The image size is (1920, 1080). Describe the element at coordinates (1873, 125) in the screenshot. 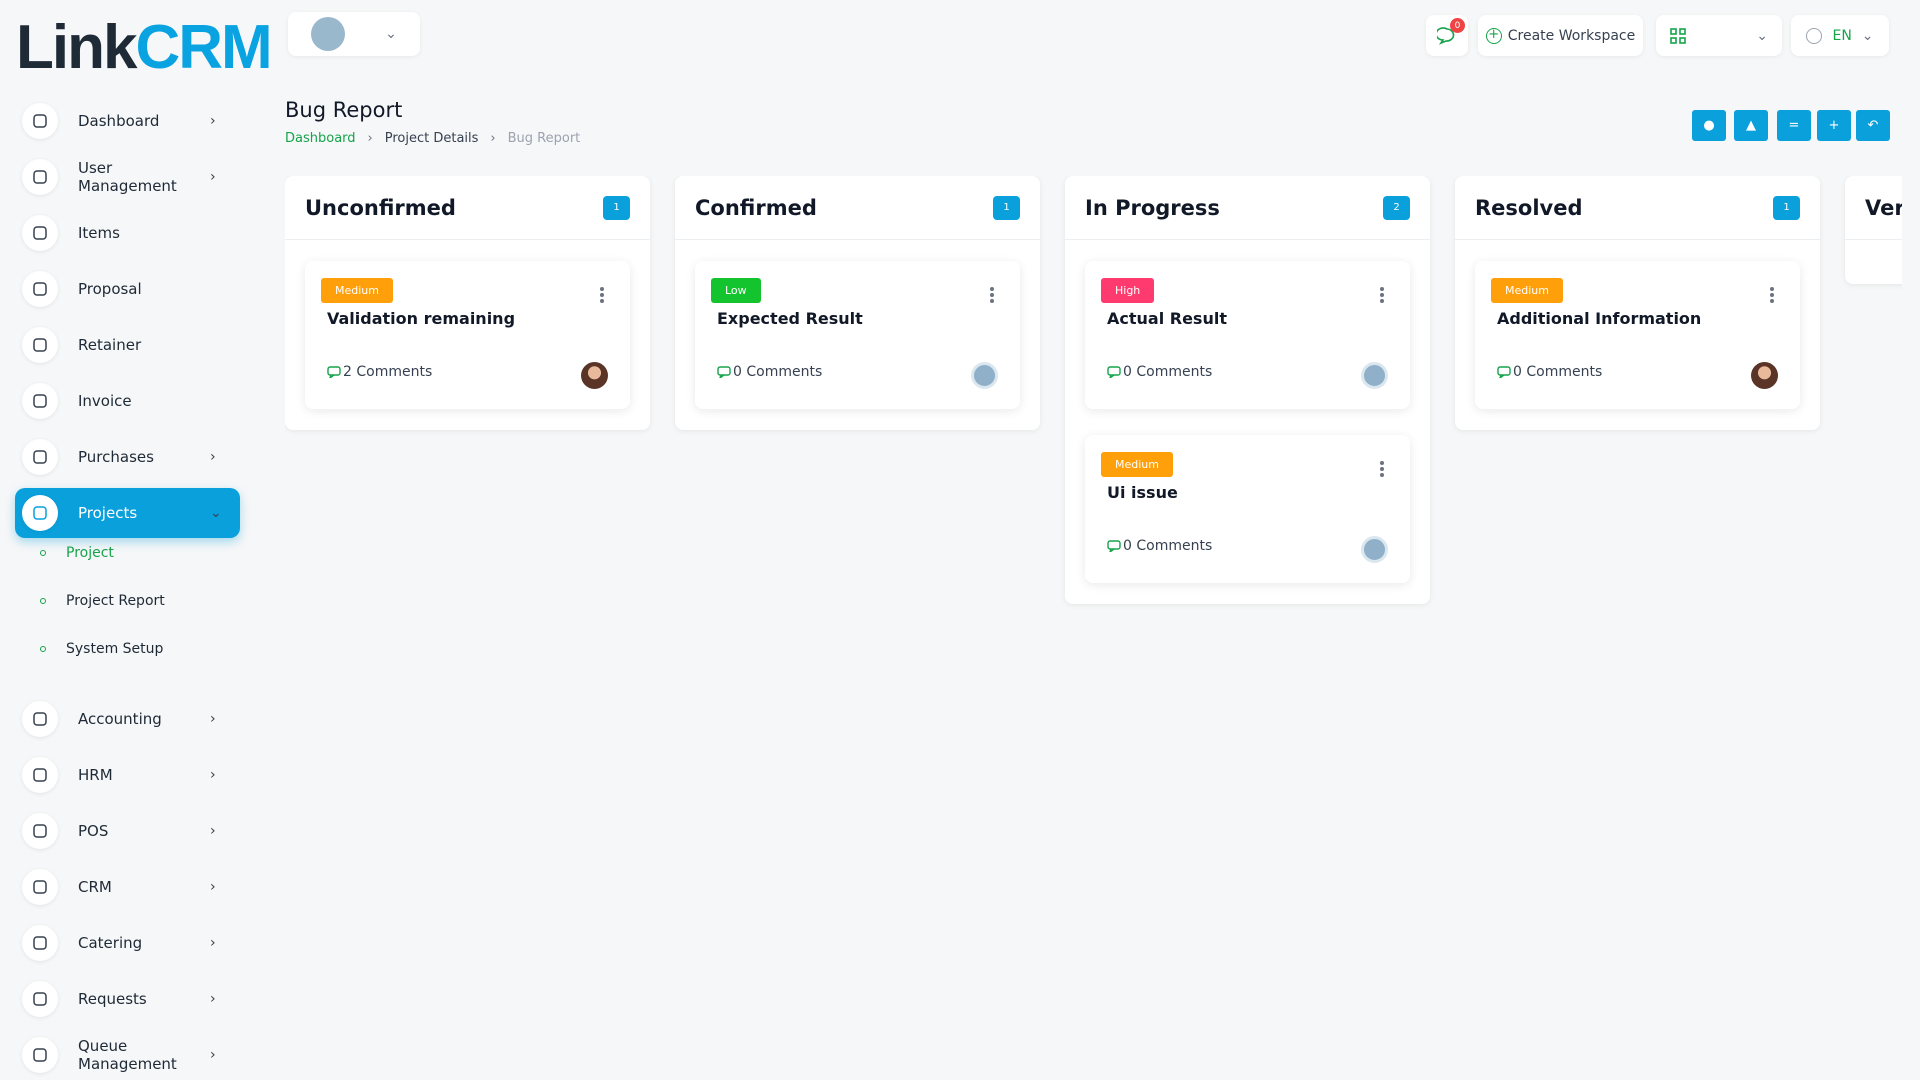

I see `action-button: ↶` at that location.